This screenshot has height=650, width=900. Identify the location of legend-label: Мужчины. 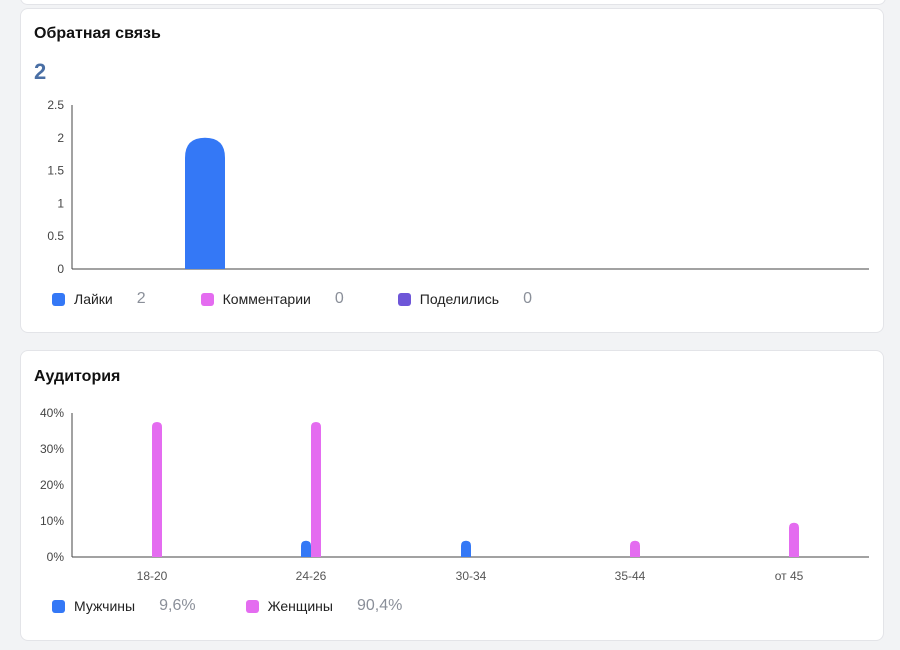
(105, 606).